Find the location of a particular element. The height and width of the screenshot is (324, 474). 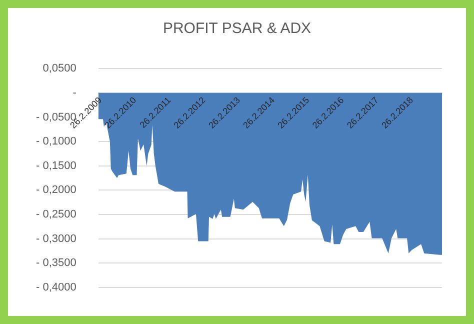

y-tick-label: - 0,3500 is located at coordinates (56, 263).